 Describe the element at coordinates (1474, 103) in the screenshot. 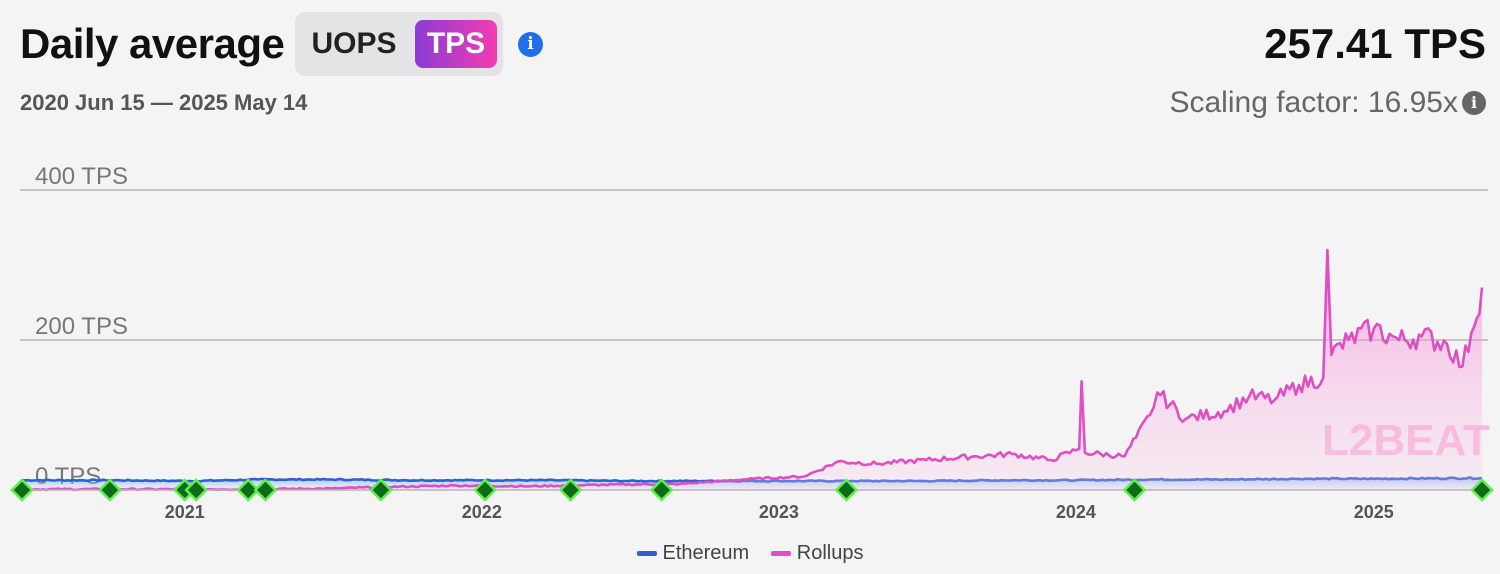

I see `scaling-info-icon: i` at that location.